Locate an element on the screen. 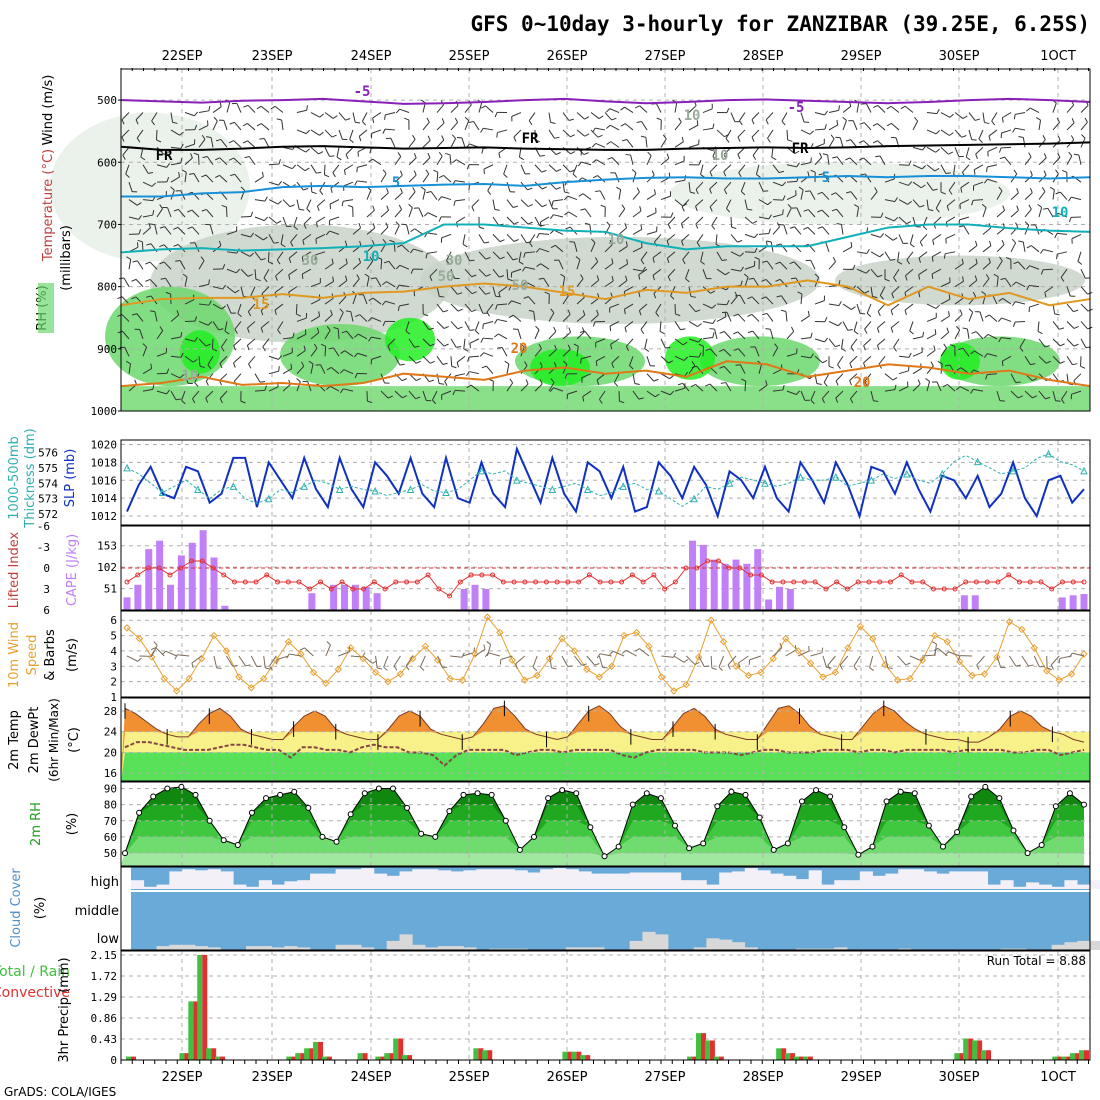  y-axis-label: Lifted Index is located at coordinates (14, 569).